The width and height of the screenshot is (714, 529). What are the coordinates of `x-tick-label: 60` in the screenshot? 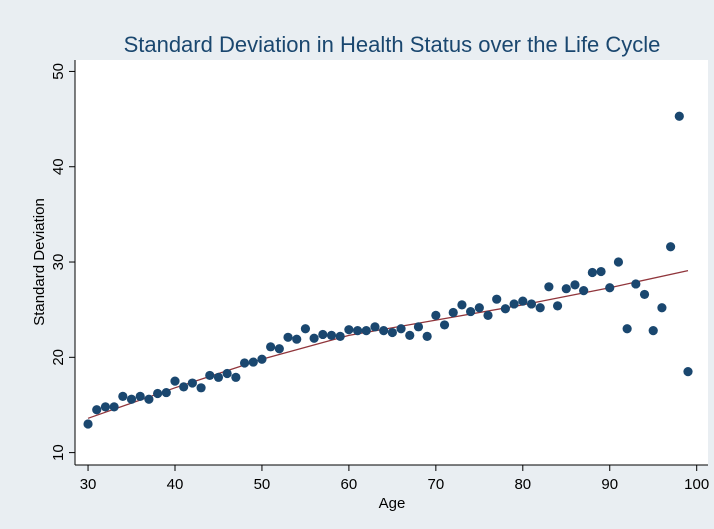 It's located at (349, 484).